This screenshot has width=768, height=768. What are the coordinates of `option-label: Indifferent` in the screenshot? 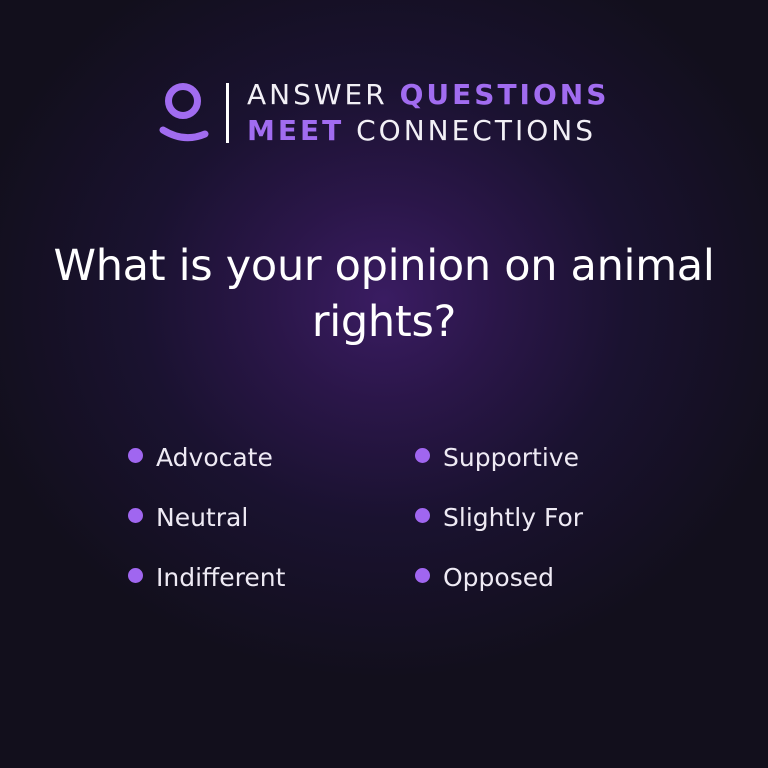 It's located at (221, 577).